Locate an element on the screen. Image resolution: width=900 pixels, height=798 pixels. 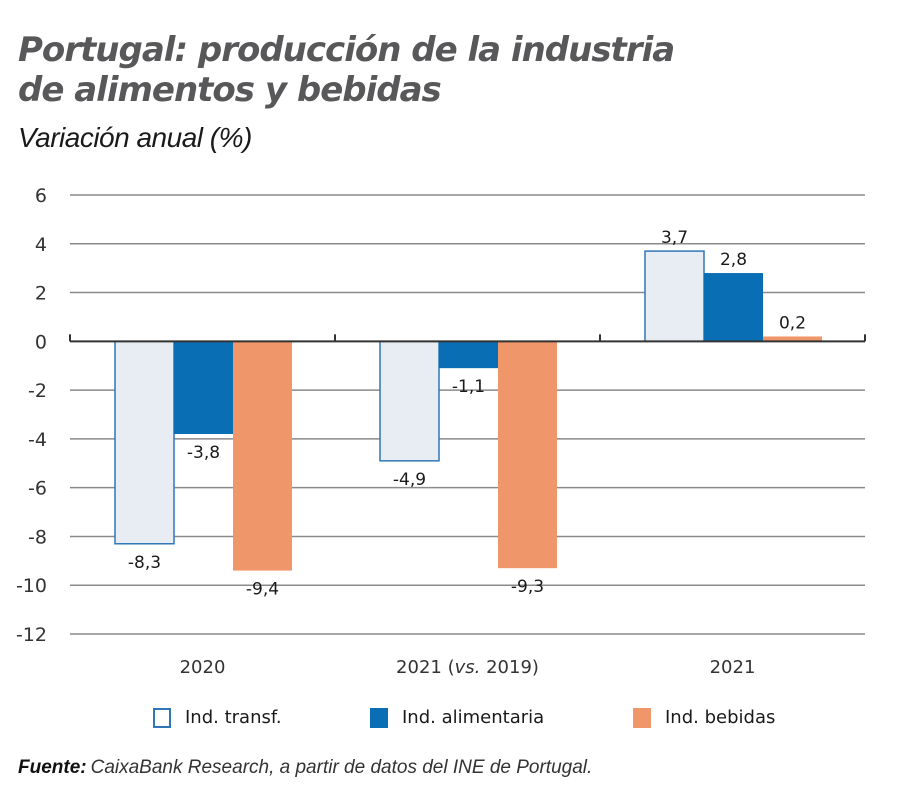
legend-swatch-alimentaria is located at coordinates (379, 717).